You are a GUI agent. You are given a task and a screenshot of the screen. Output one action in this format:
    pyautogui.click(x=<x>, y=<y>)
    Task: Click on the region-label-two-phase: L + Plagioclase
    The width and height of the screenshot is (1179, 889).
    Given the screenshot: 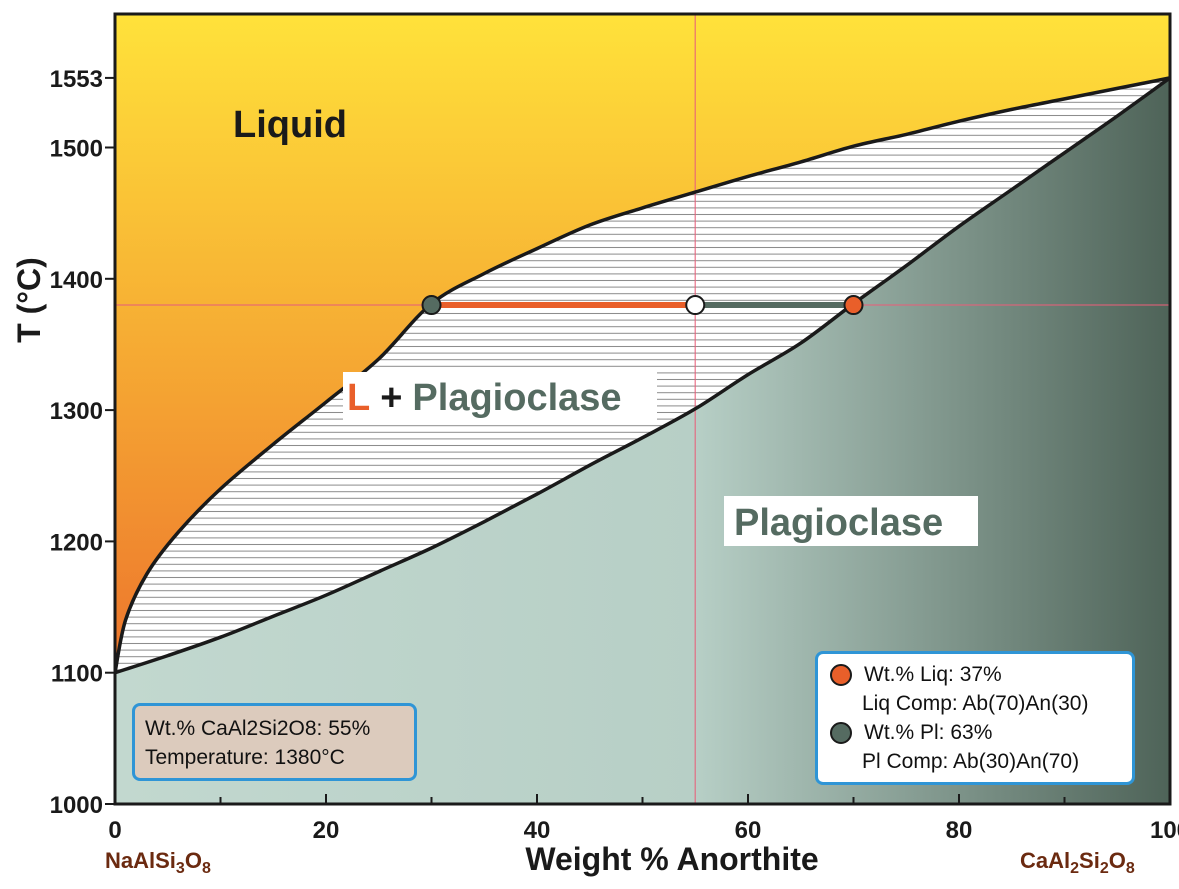 What is the action you would take?
    pyautogui.click(x=484, y=398)
    